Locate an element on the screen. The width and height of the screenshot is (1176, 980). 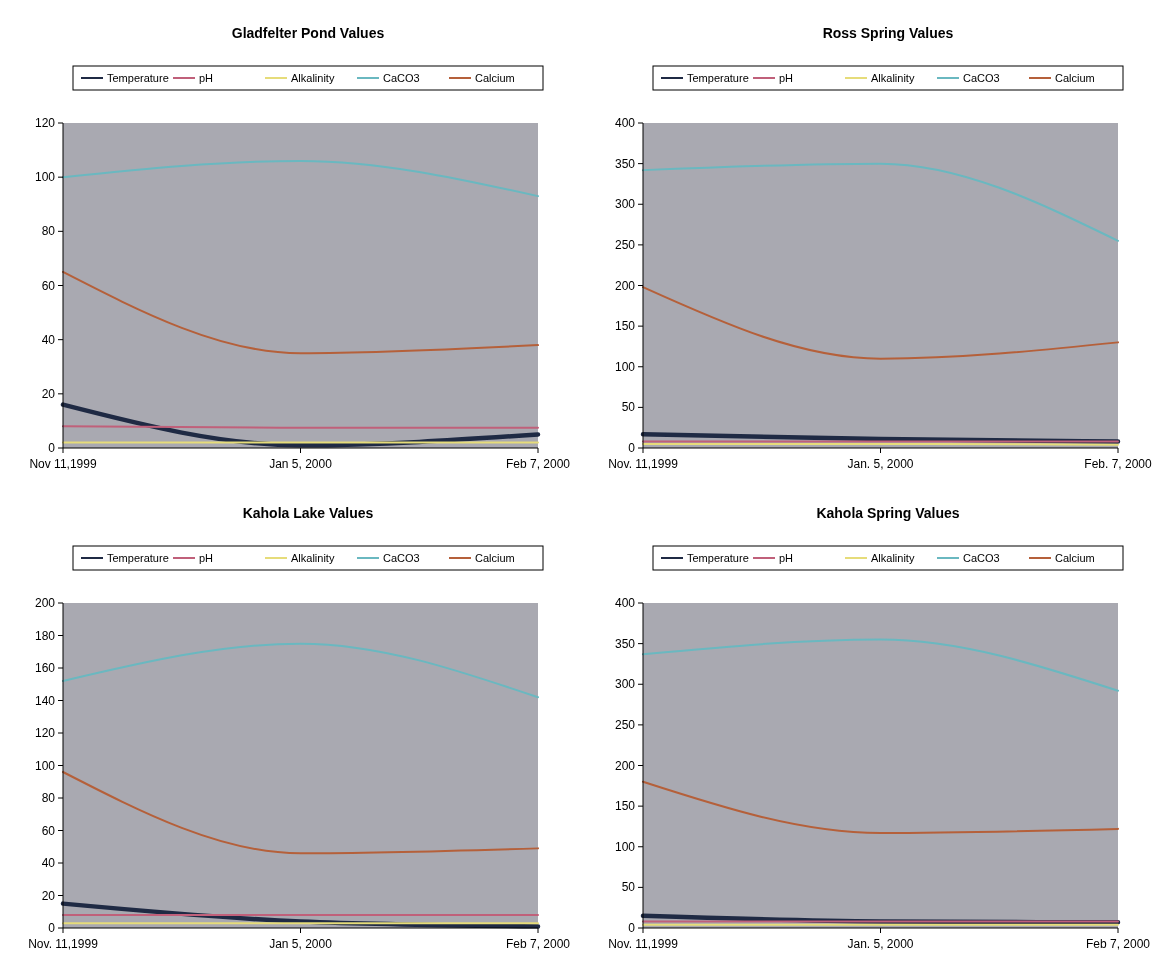
x-tick-label: Nov 11,1999 is located at coordinates (63, 464).